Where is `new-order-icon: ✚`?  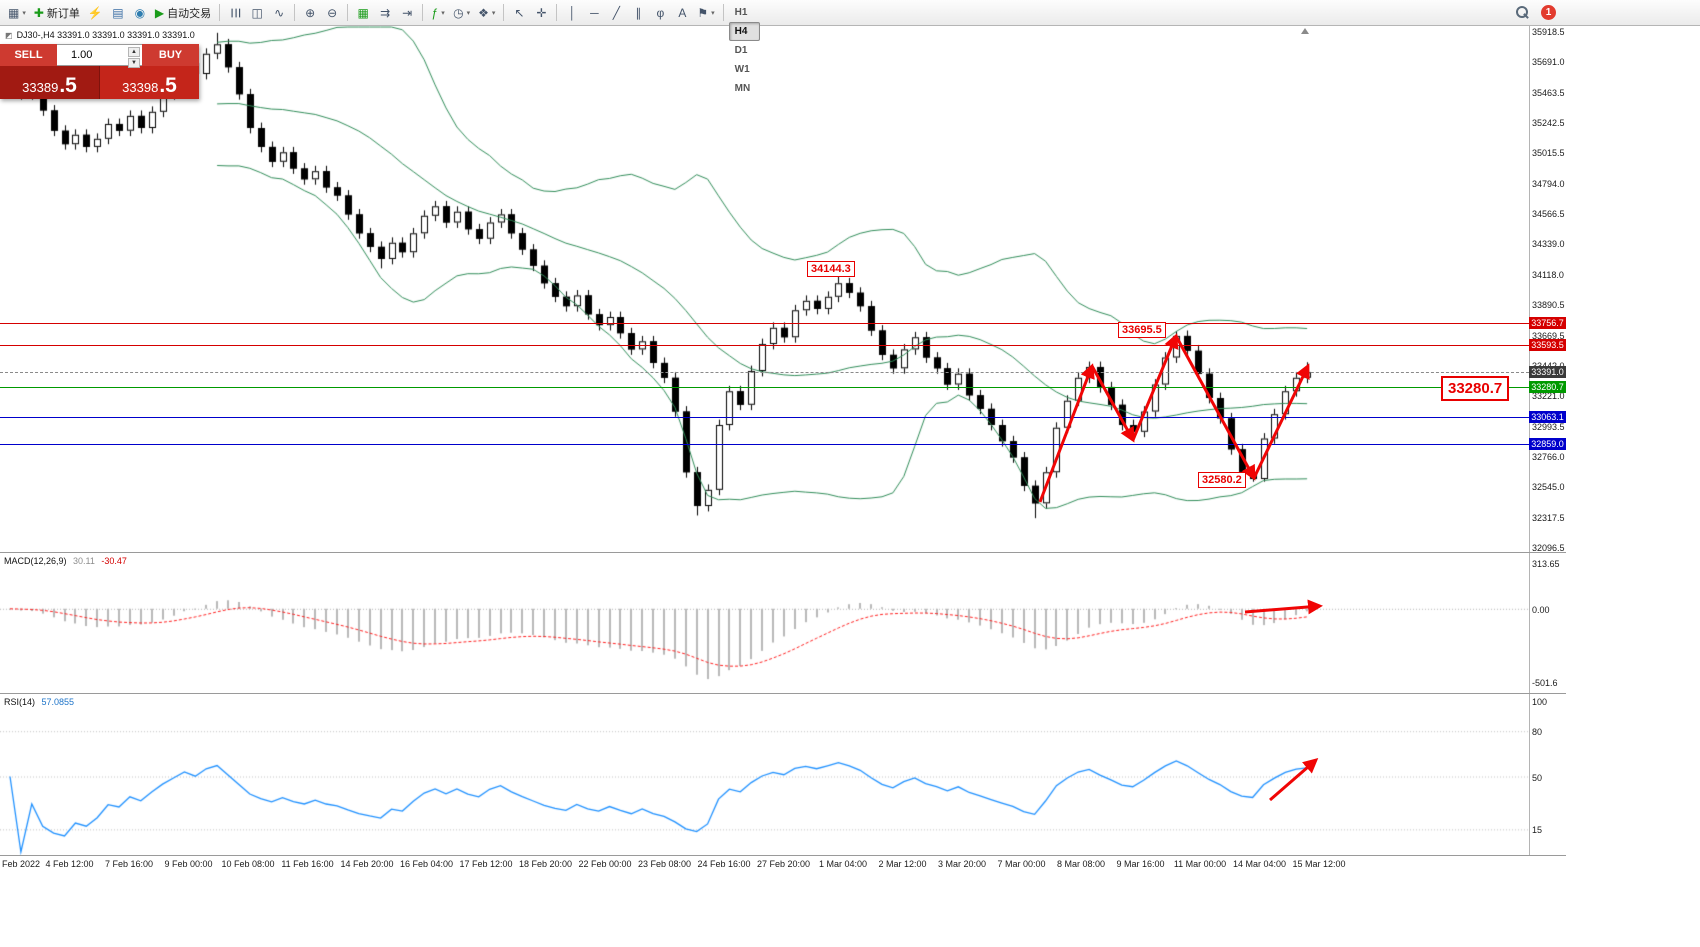
new-order-icon: ✚ is located at coordinates (38, 12).